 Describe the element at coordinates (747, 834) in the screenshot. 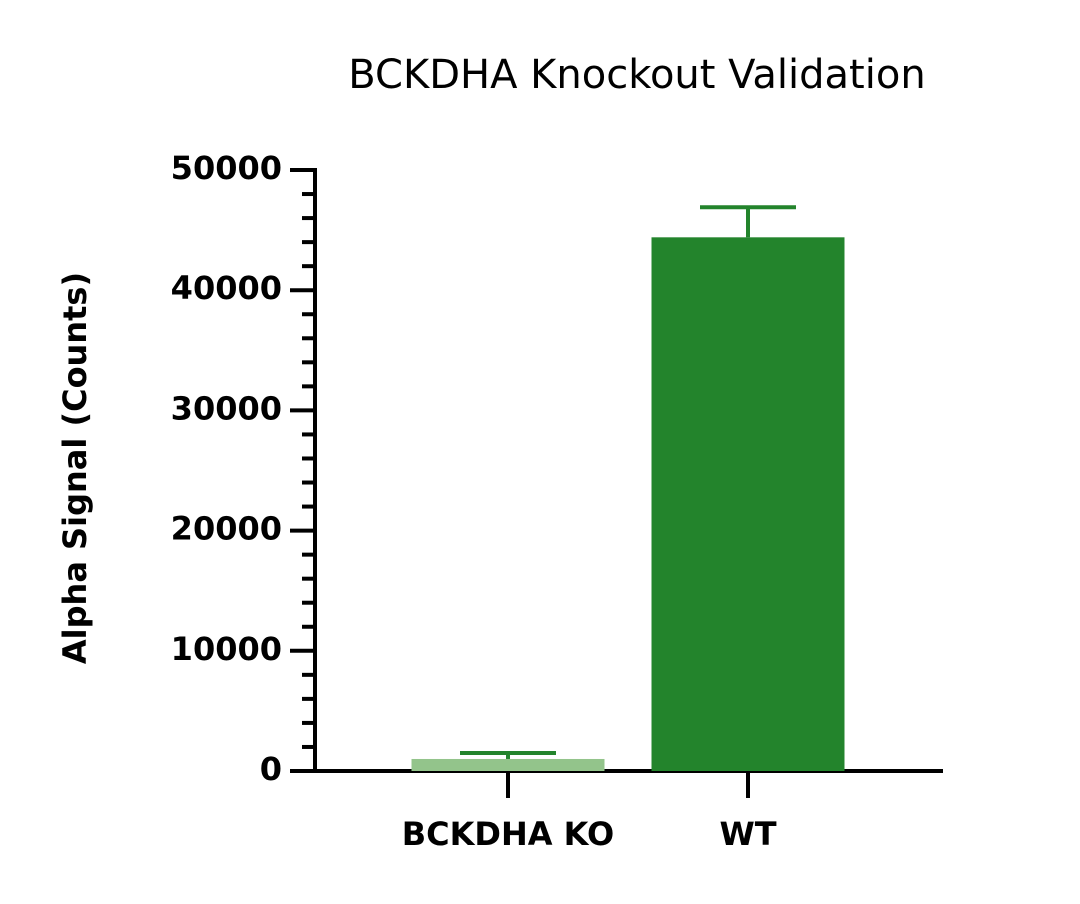

I see `x-tick-label: WT` at that location.